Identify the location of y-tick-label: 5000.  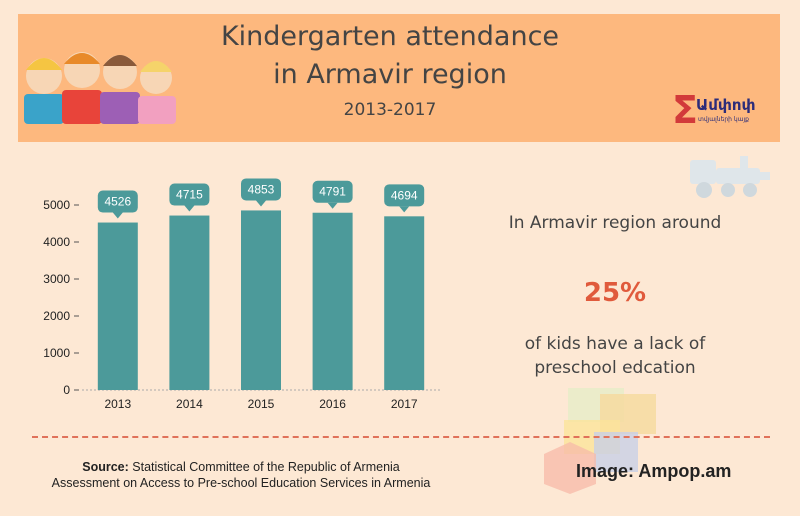
(56, 205).